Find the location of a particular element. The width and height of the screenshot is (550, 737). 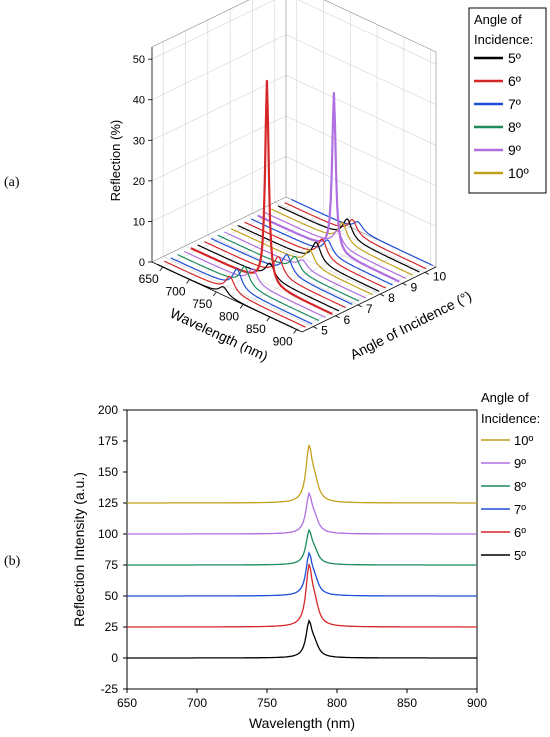

y-tick-label: 8 is located at coordinates (391, 298).